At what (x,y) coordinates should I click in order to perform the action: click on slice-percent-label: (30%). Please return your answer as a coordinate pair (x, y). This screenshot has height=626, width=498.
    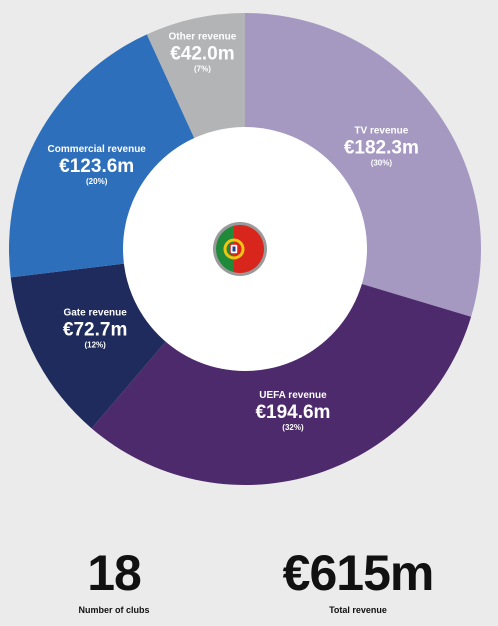
    Looking at the image, I should click on (382, 162).